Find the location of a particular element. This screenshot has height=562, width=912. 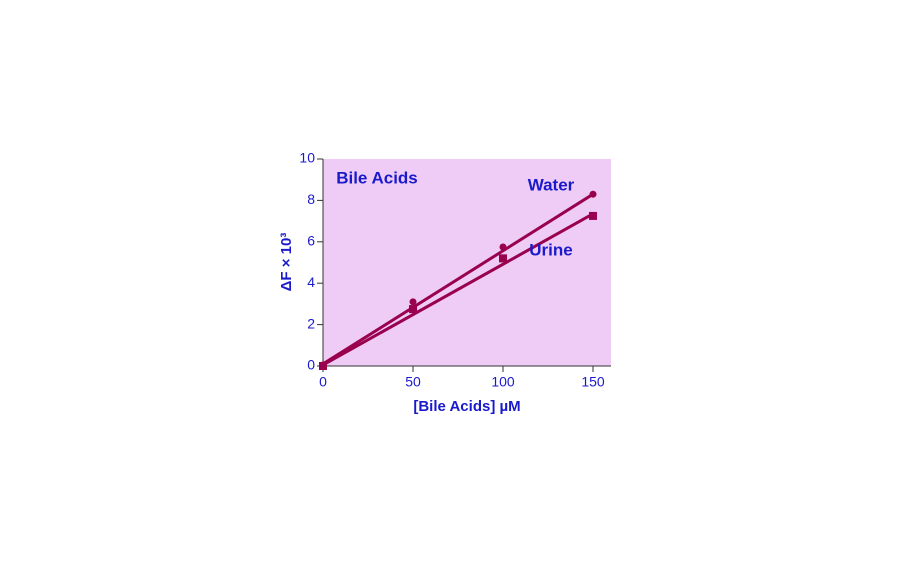

chart-title: Bile Acids is located at coordinates (377, 177).